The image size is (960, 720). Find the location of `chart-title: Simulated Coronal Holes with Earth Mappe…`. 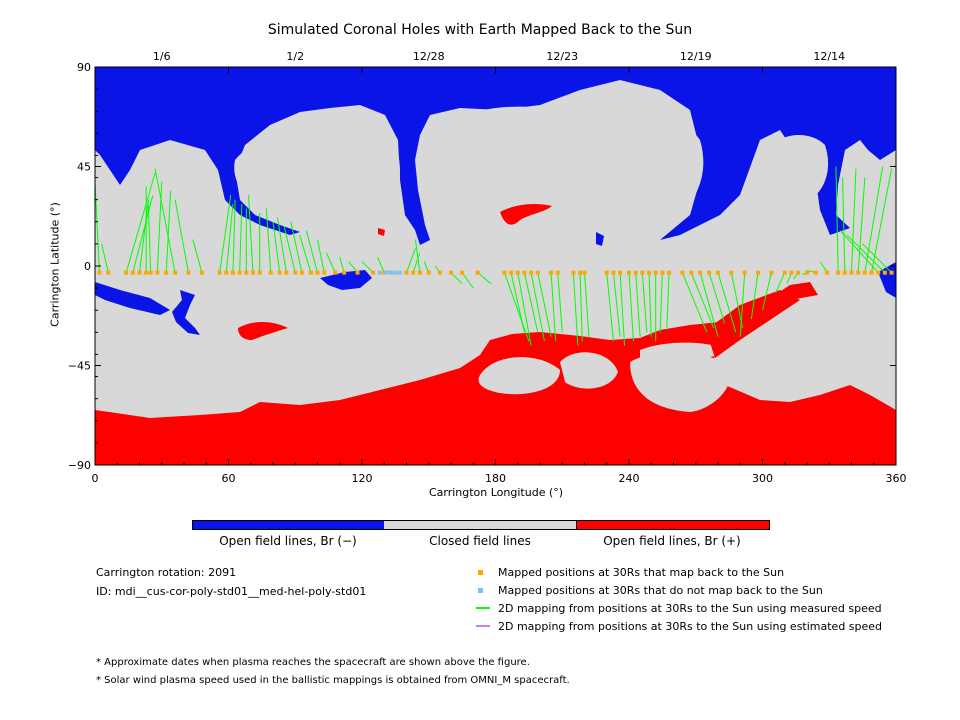

chart-title: Simulated Coronal Holes with Earth Mappe… is located at coordinates (480, 30).